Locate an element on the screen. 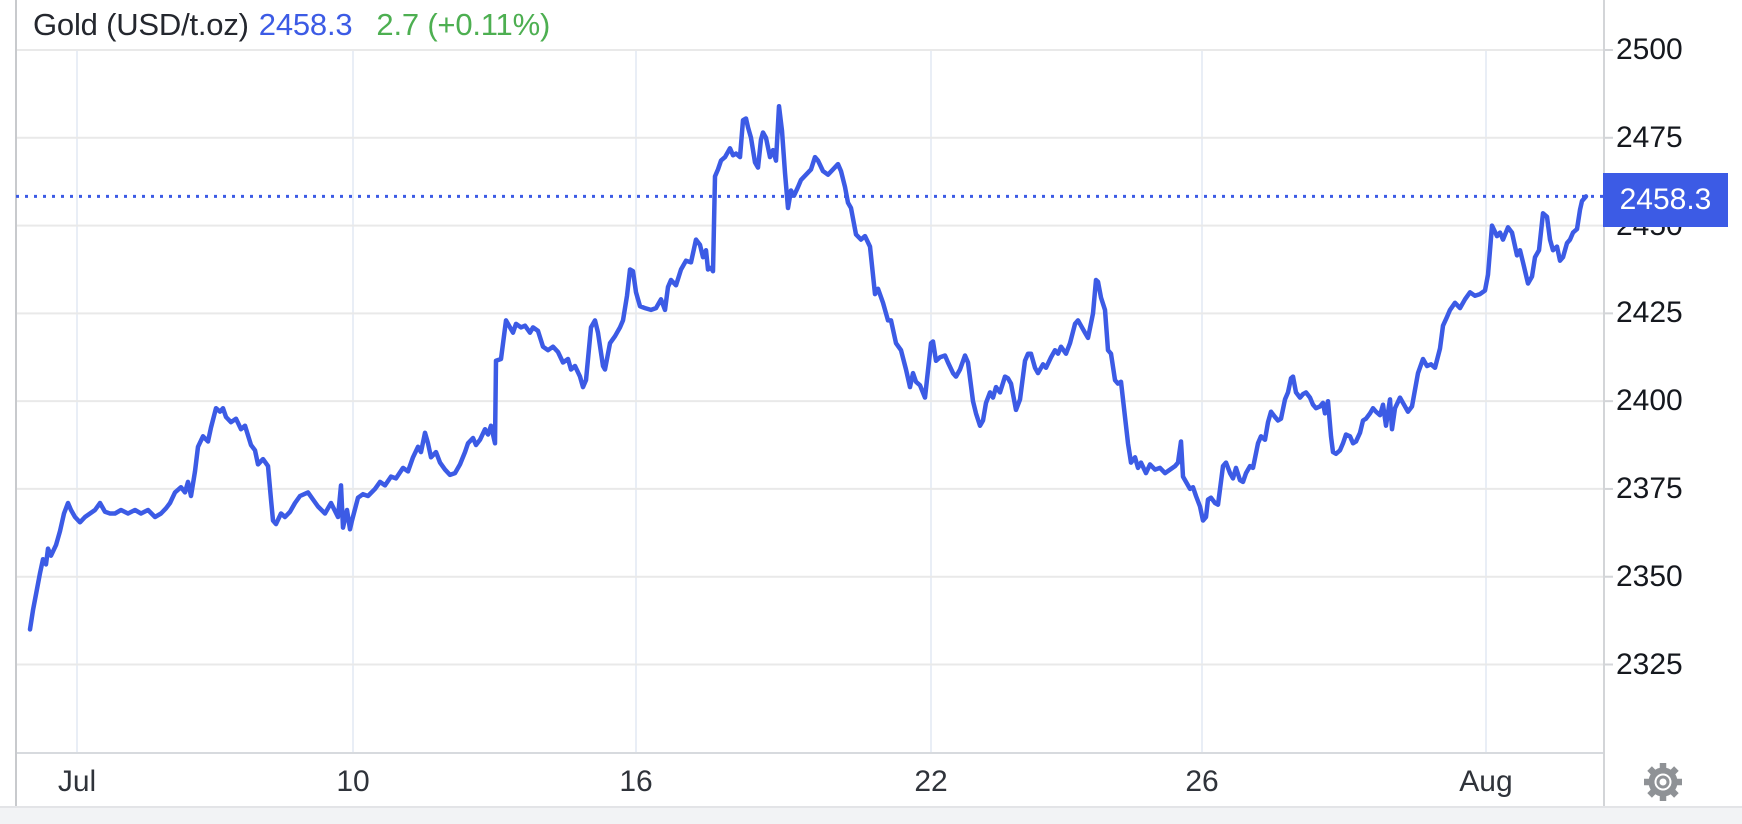 Image resolution: width=1742 pixels, height=824 pixels. current-price-badge: 2458.3 is located at coordinates (1665, 200).